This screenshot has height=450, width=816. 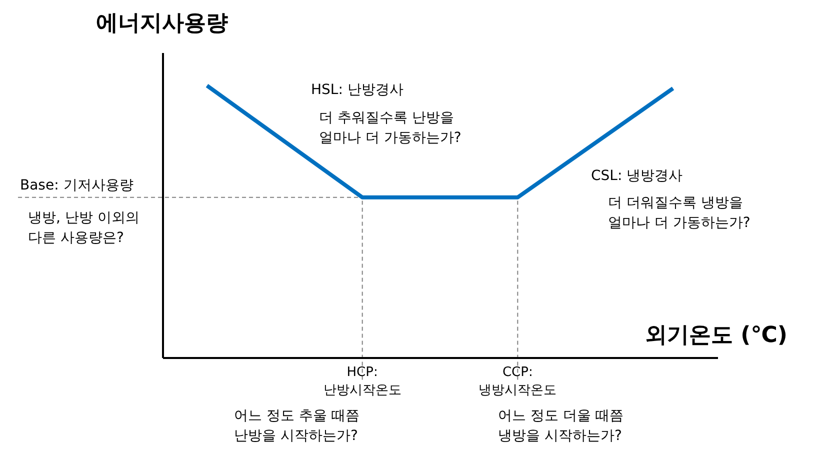 I want to click on annotation: 더 더워질수록 냉방을 얼마나 더 가동하는가?, so click(x=679, y=213).